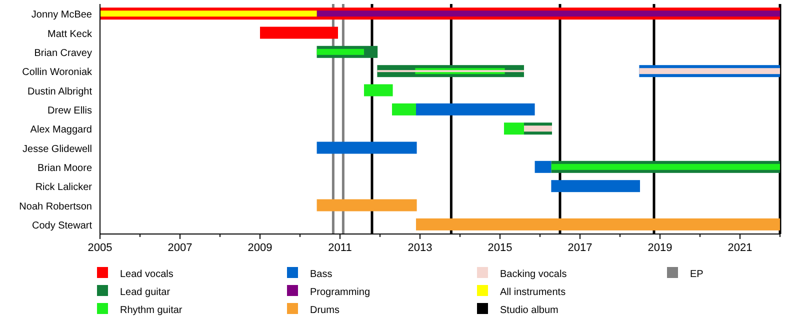 Image resolution: width=800 pixels, height=320 pixels. What do you see at coordinates (57, 72) in the screenshot?
I see `y-tick-label: Collin Woroniak` at bounding box center [57, 72].